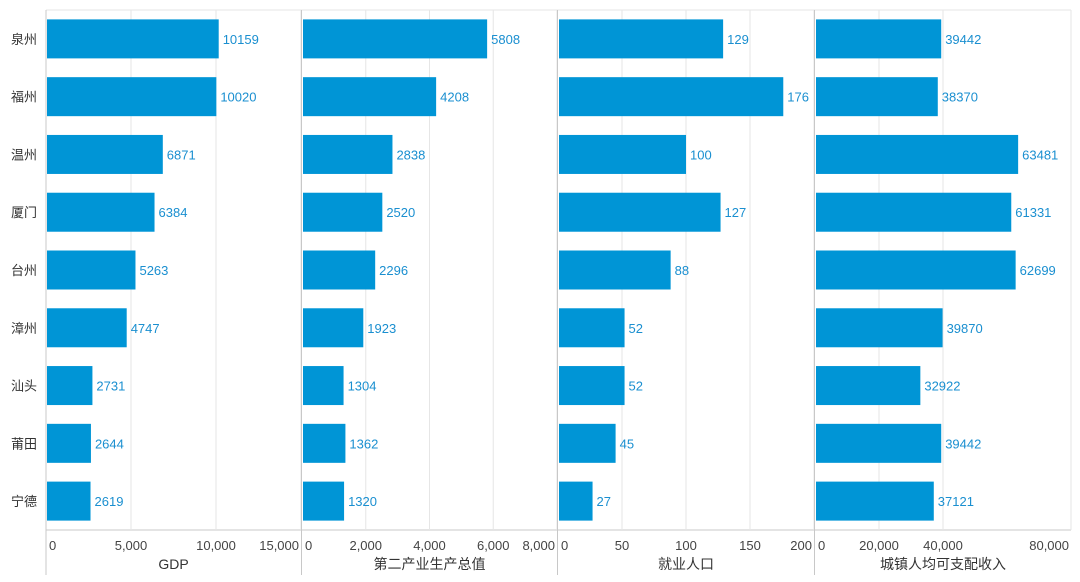  I want to click on data-label: 4747, so click(145, 328).